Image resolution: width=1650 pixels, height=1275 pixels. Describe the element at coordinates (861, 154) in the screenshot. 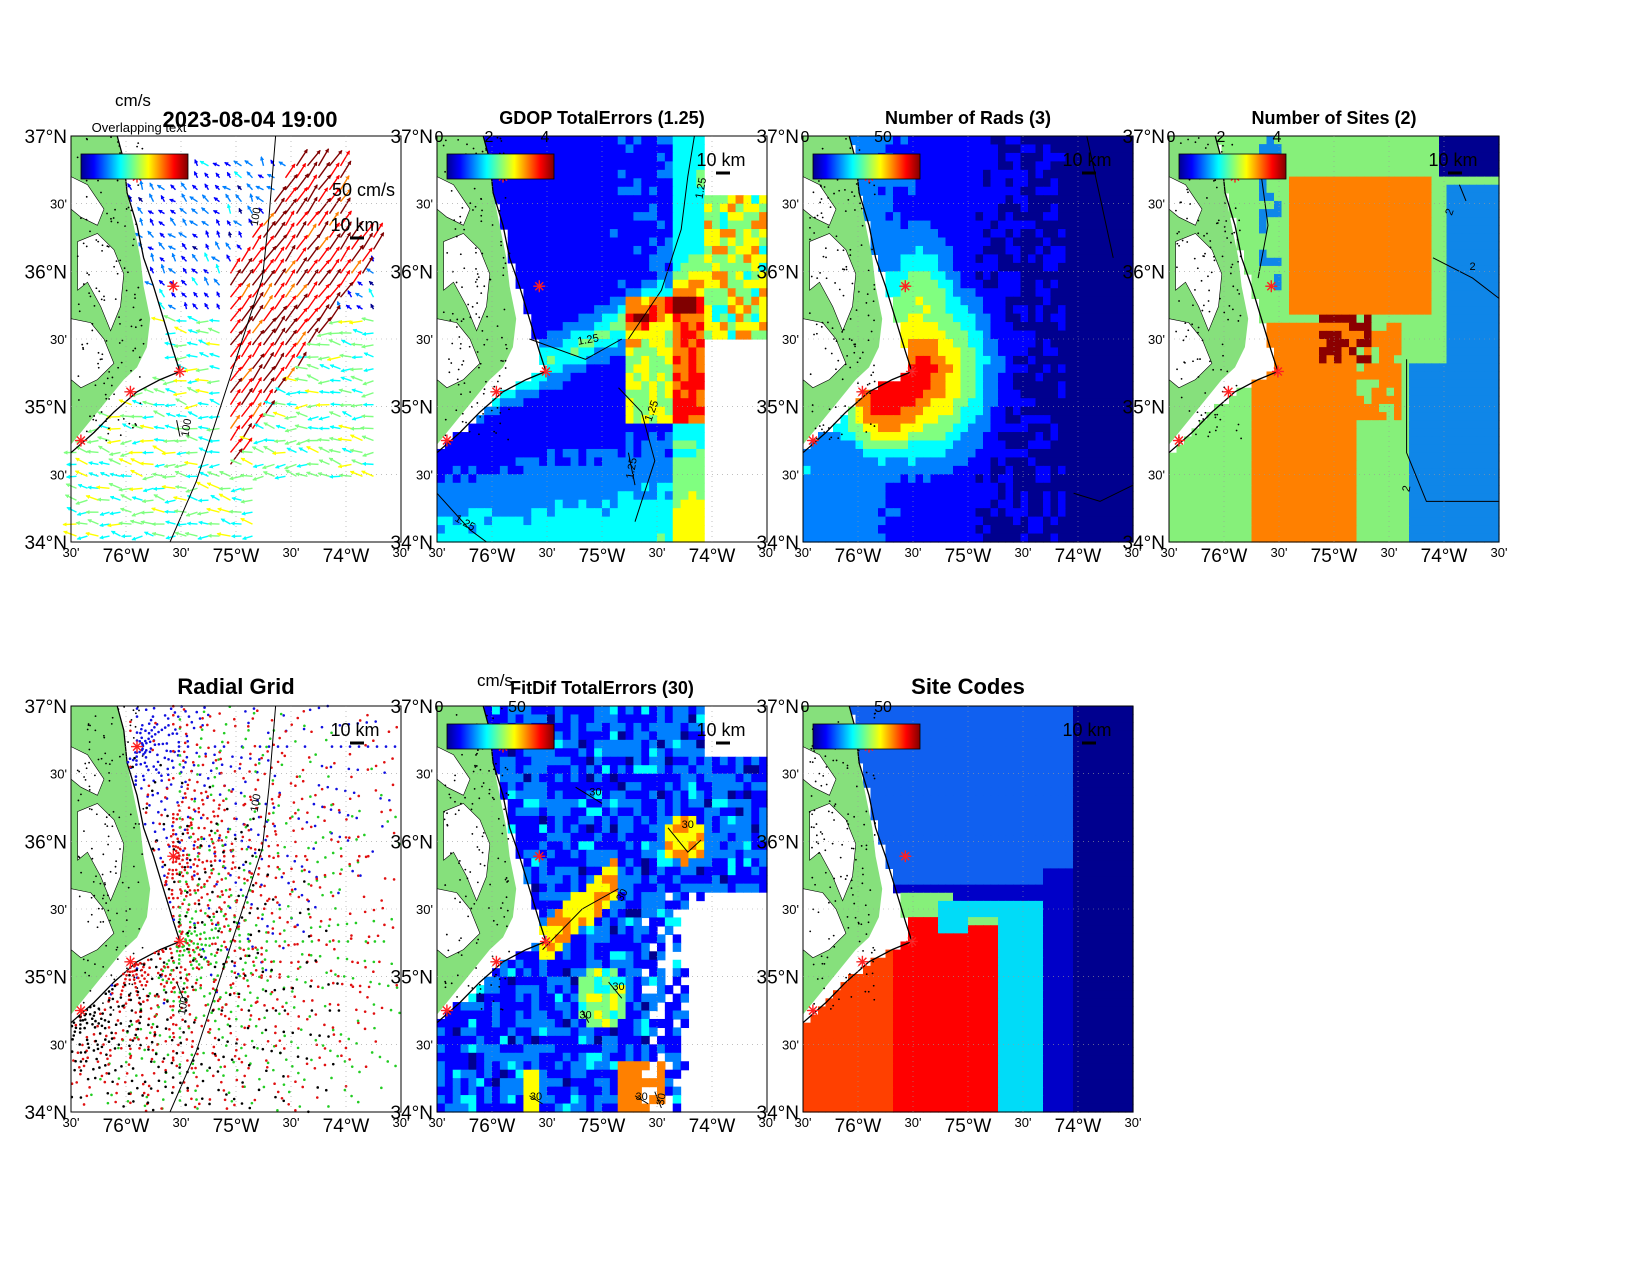

I see `colorbar: 0 50` at that location.